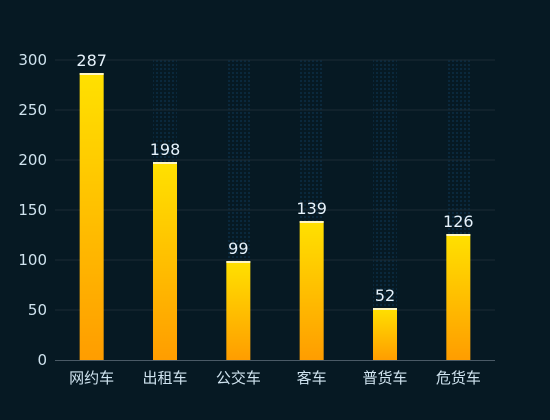  I want to click on y-tick-label: 100, so click(32, 260).